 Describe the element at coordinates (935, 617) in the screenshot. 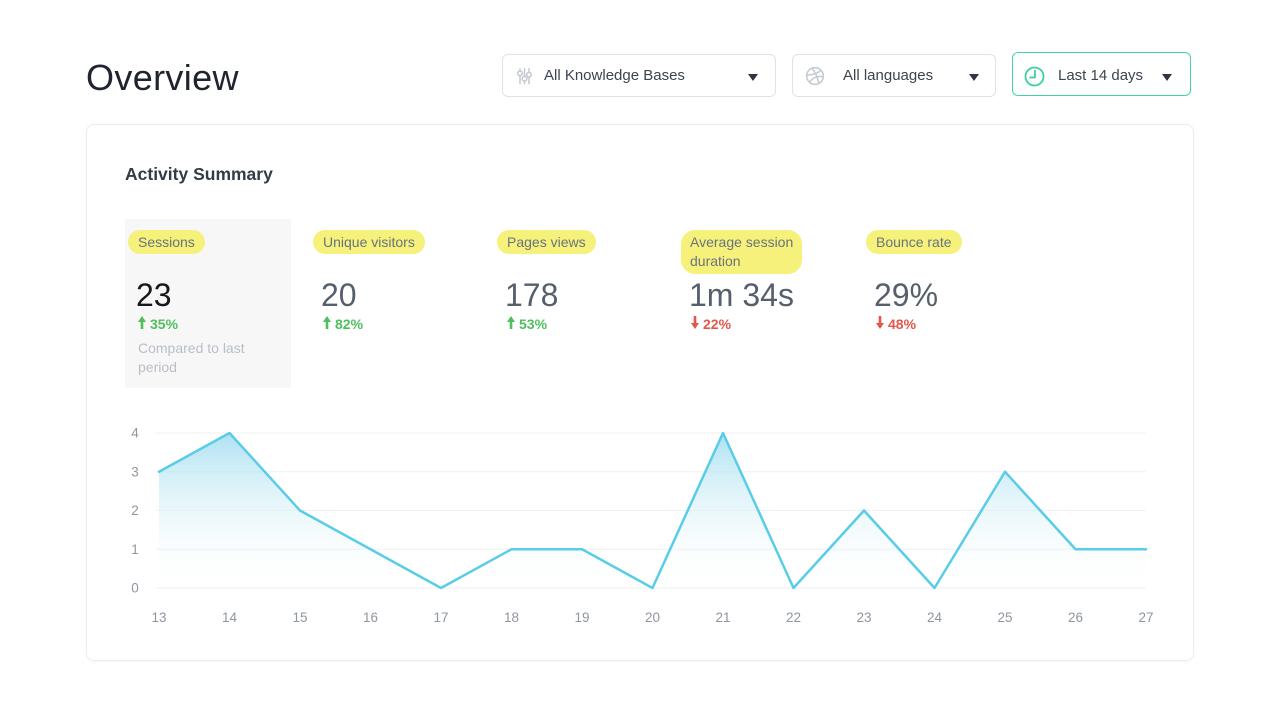

I see `svg-text: 24` at that location.